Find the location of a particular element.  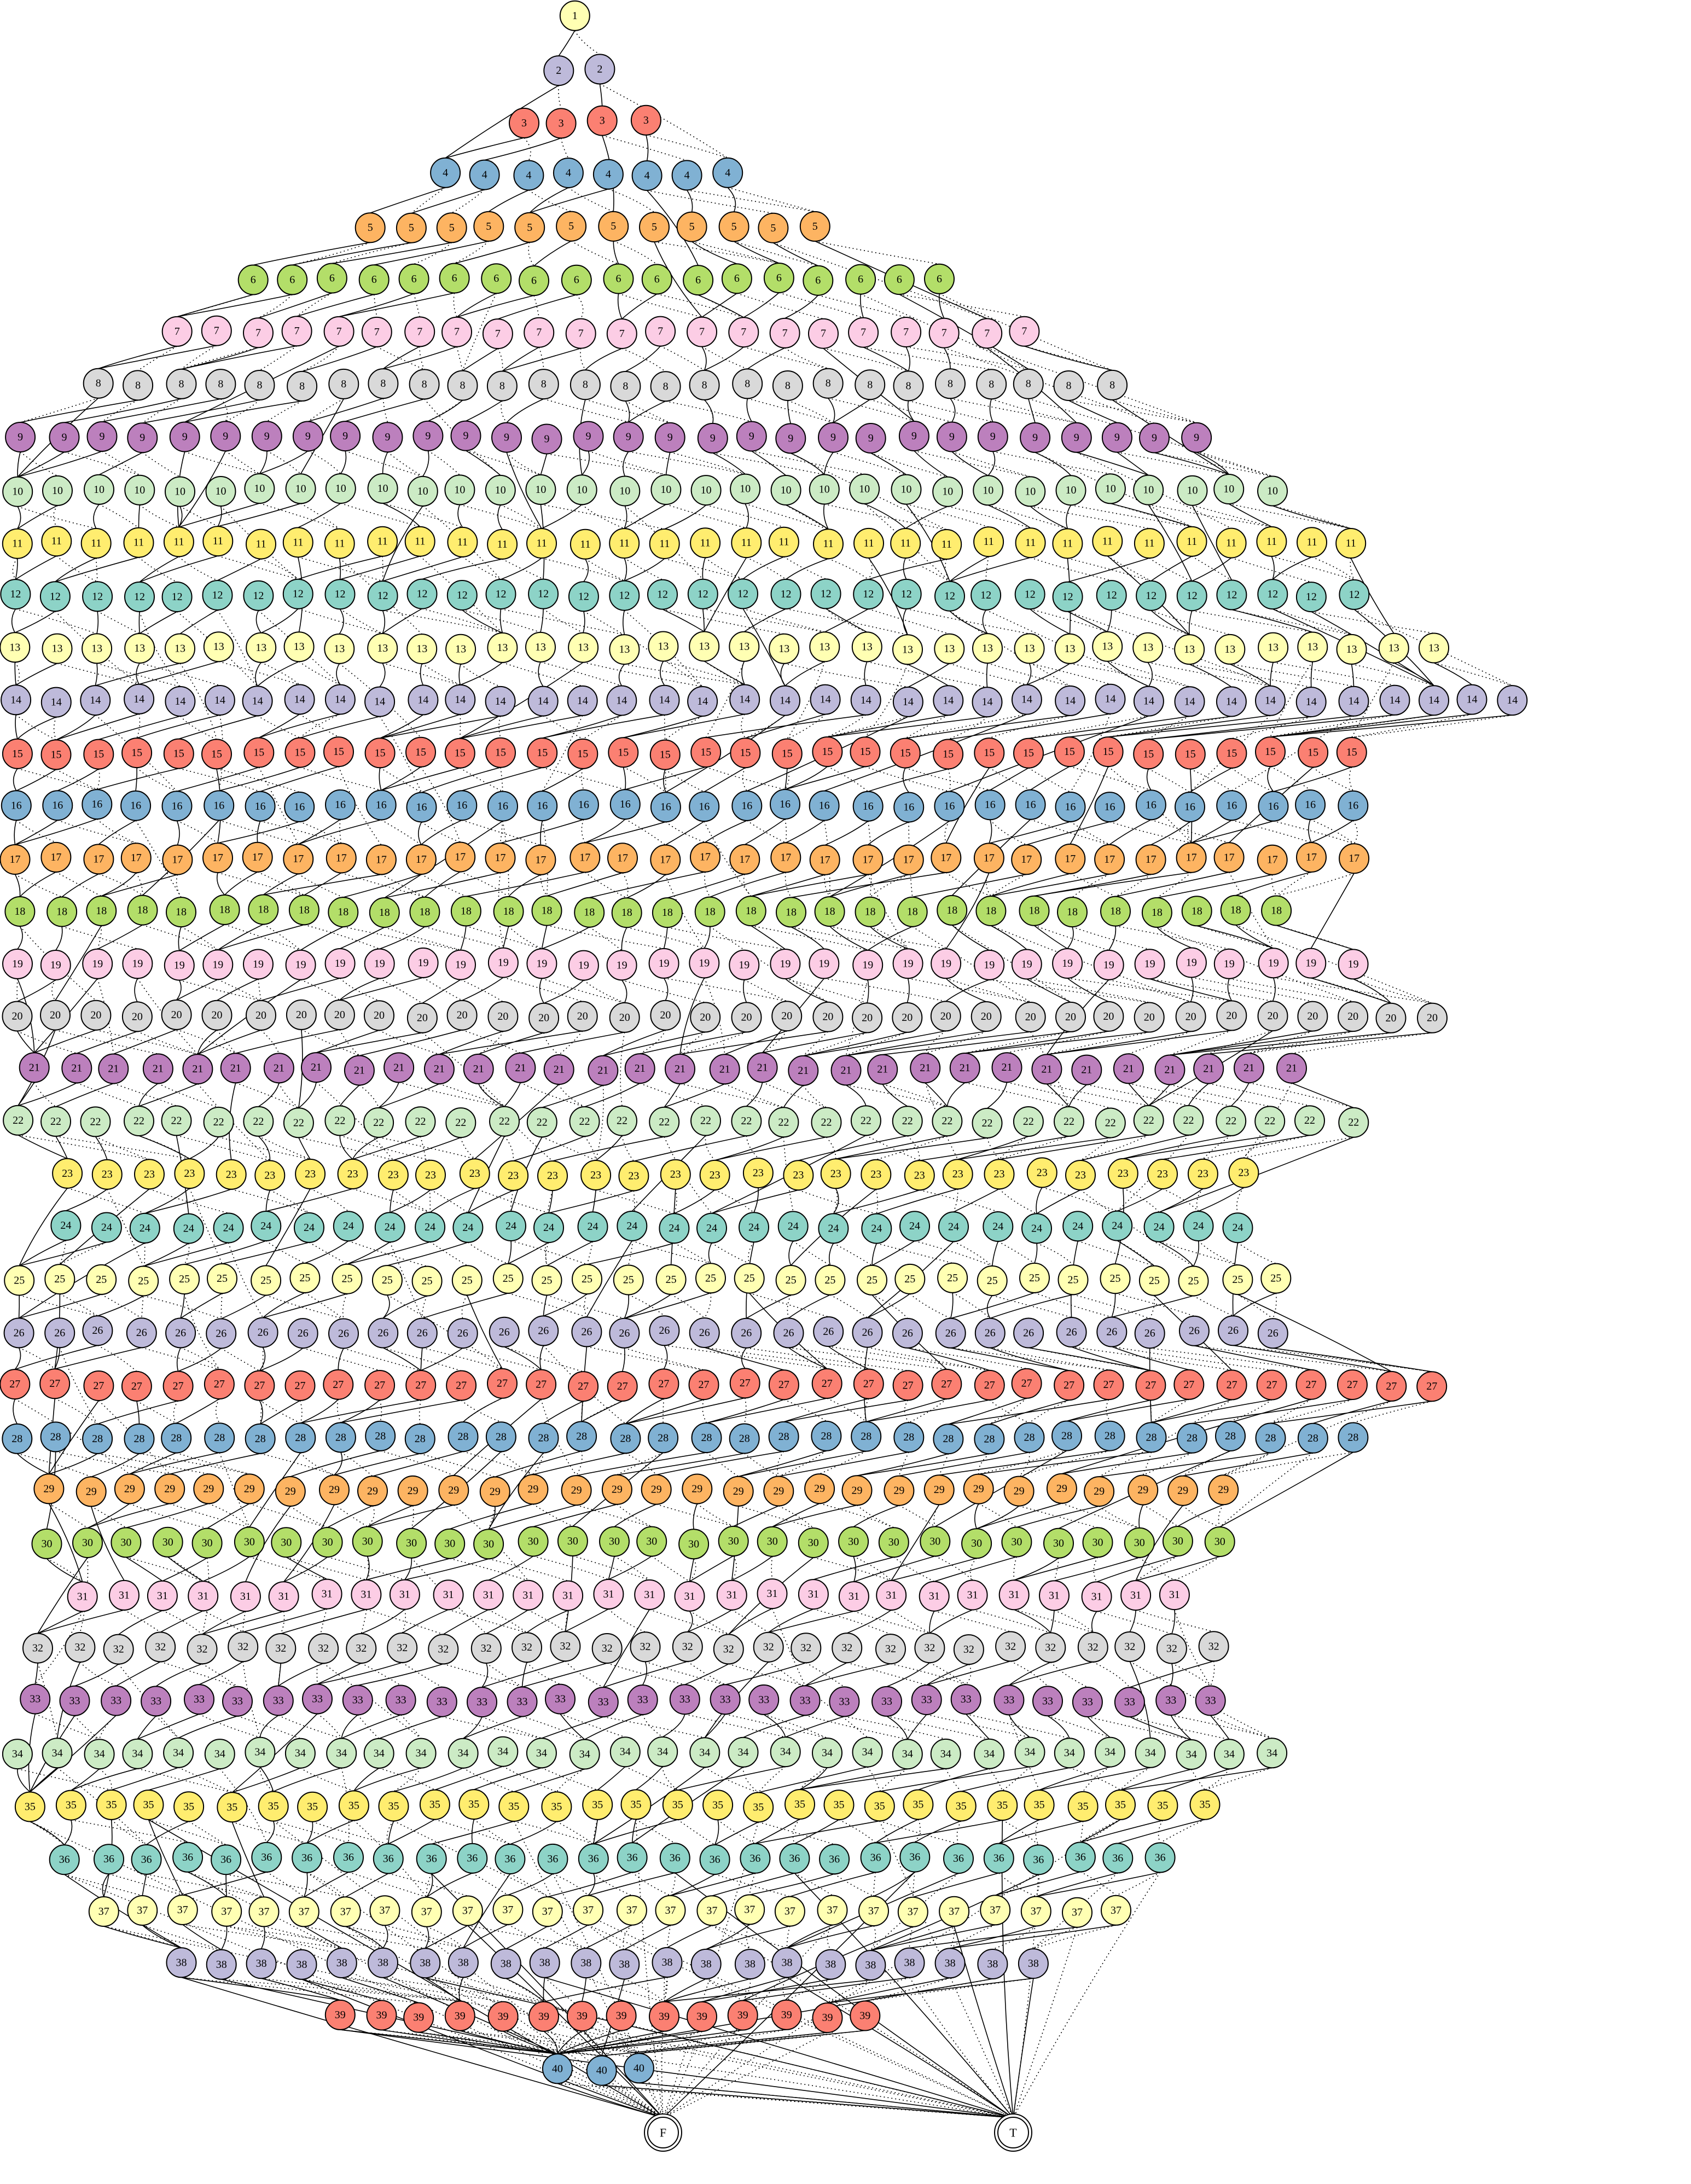

bdd-node-label: 22 is located at coordinates (1148, 1120).